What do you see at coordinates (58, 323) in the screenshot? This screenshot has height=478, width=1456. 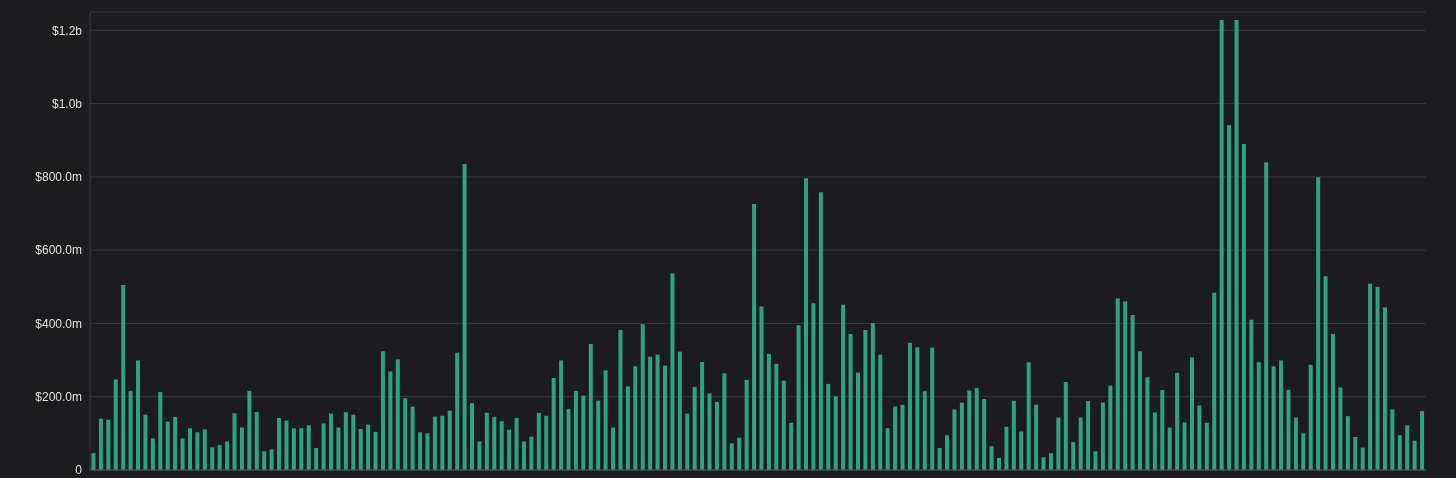 I see `y-tick-label: $400.0m` at bounding box center [58, 323].